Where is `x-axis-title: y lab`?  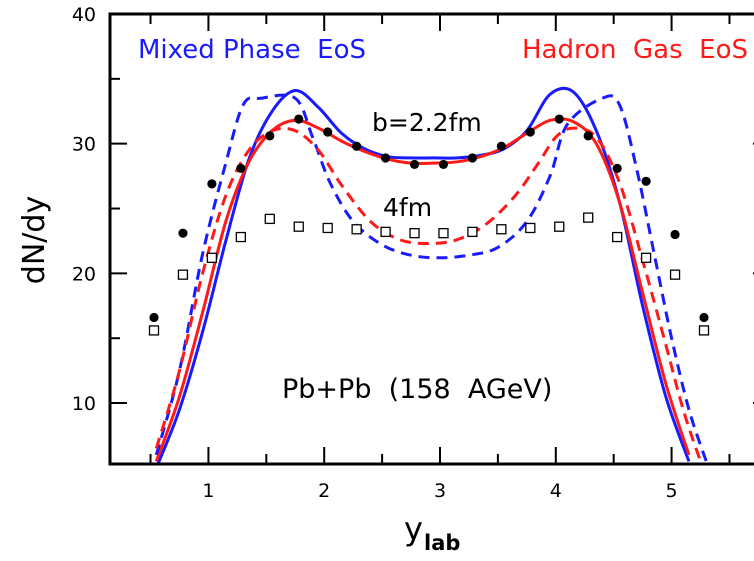 x-axis-title: y lab is located at coordinates (432, 532).